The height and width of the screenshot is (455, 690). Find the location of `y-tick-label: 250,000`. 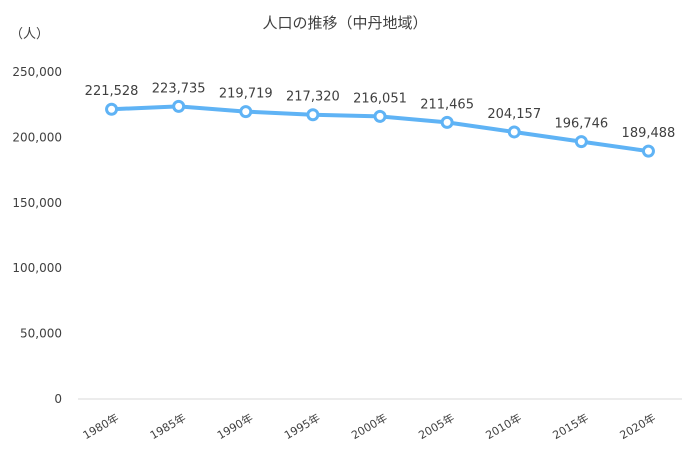

y-tick-label: 250,000 is located at coordinates (37, 72).